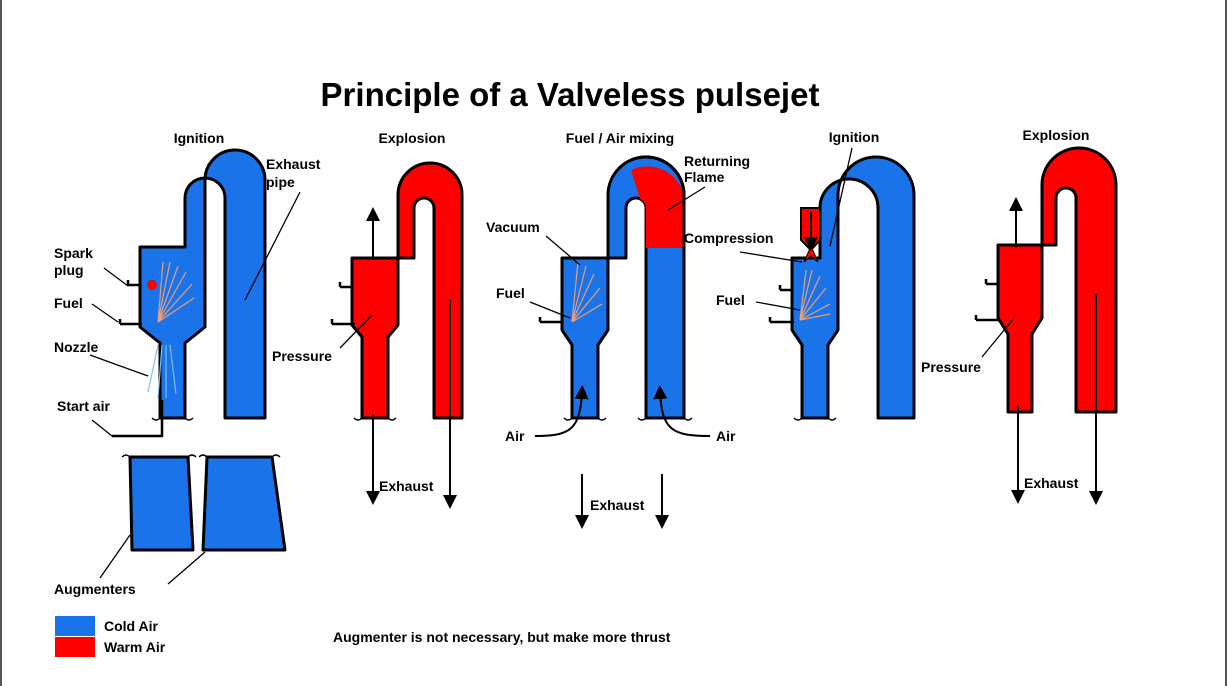  Describe the element at coordinates (75, 647) in the screenshot. I see `legend-swatch-warm` at that location.